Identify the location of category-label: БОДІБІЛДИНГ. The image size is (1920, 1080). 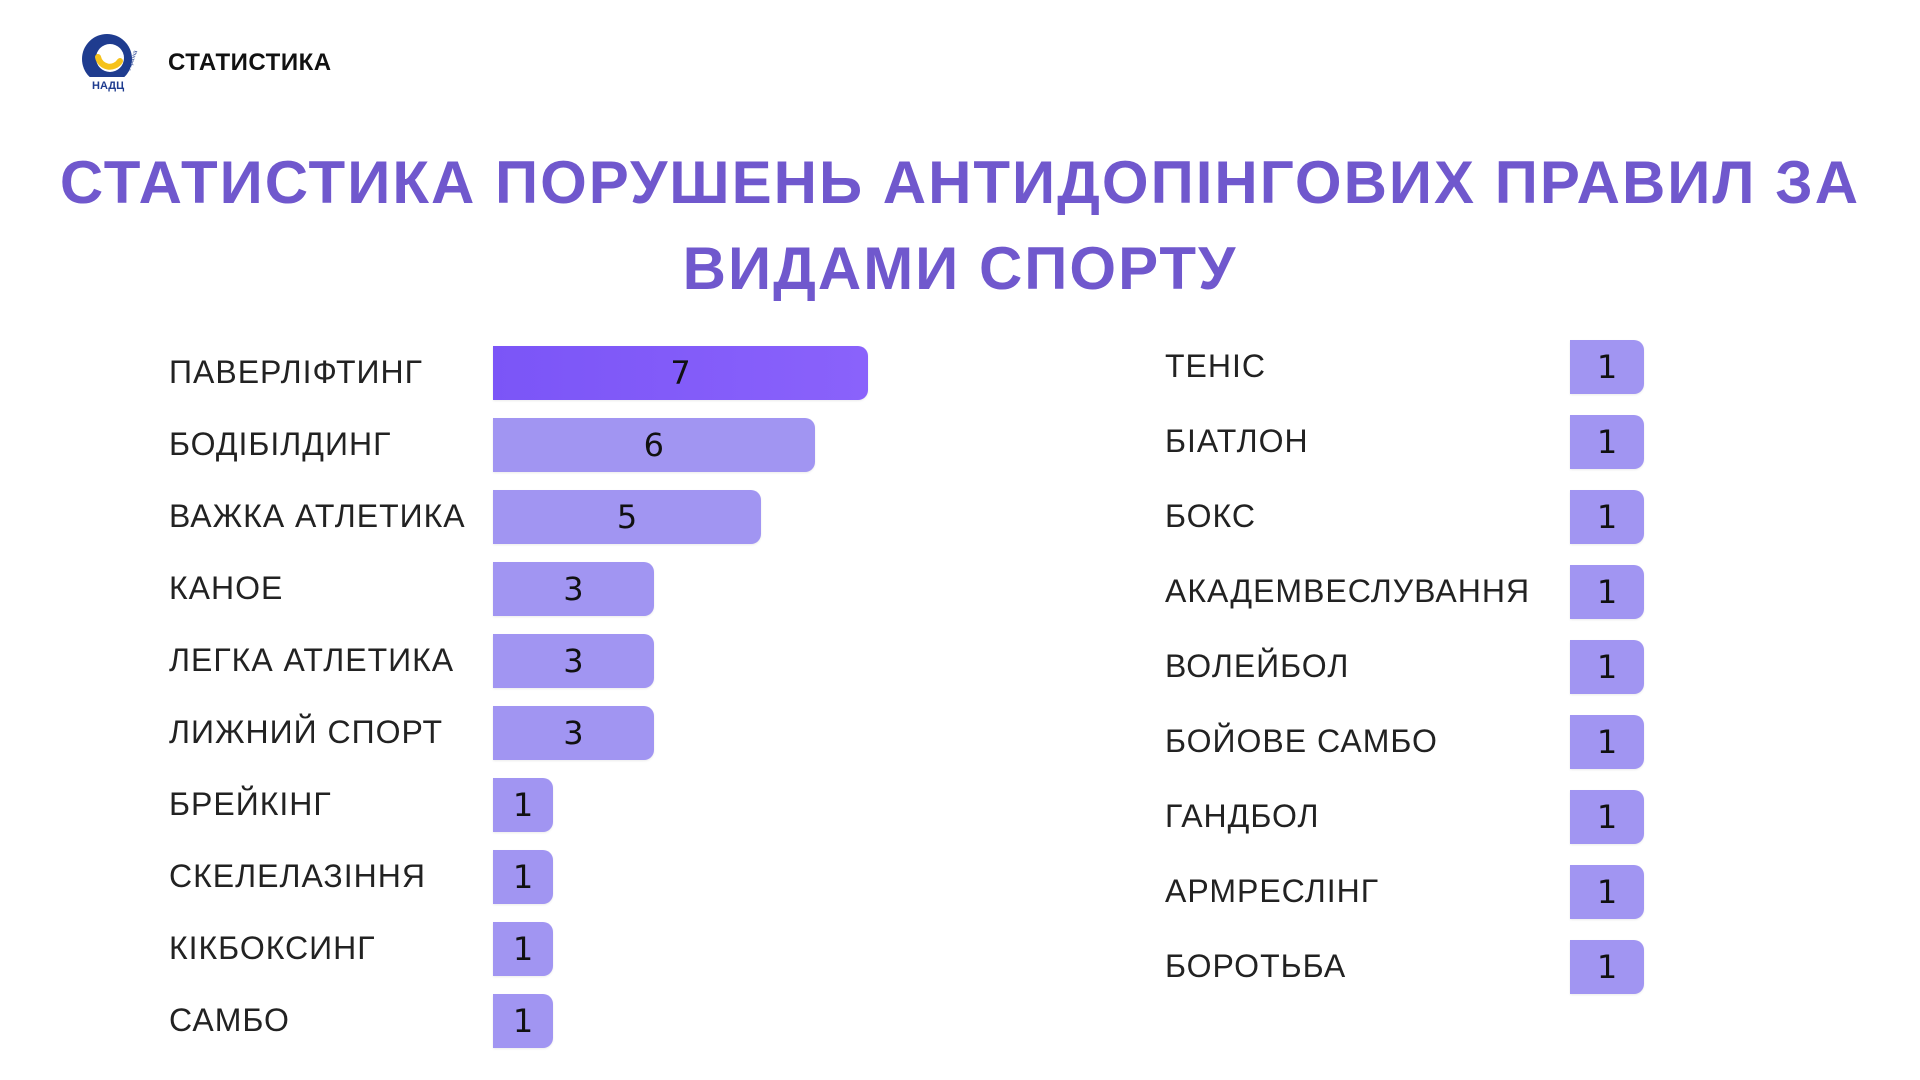
(280, 444).